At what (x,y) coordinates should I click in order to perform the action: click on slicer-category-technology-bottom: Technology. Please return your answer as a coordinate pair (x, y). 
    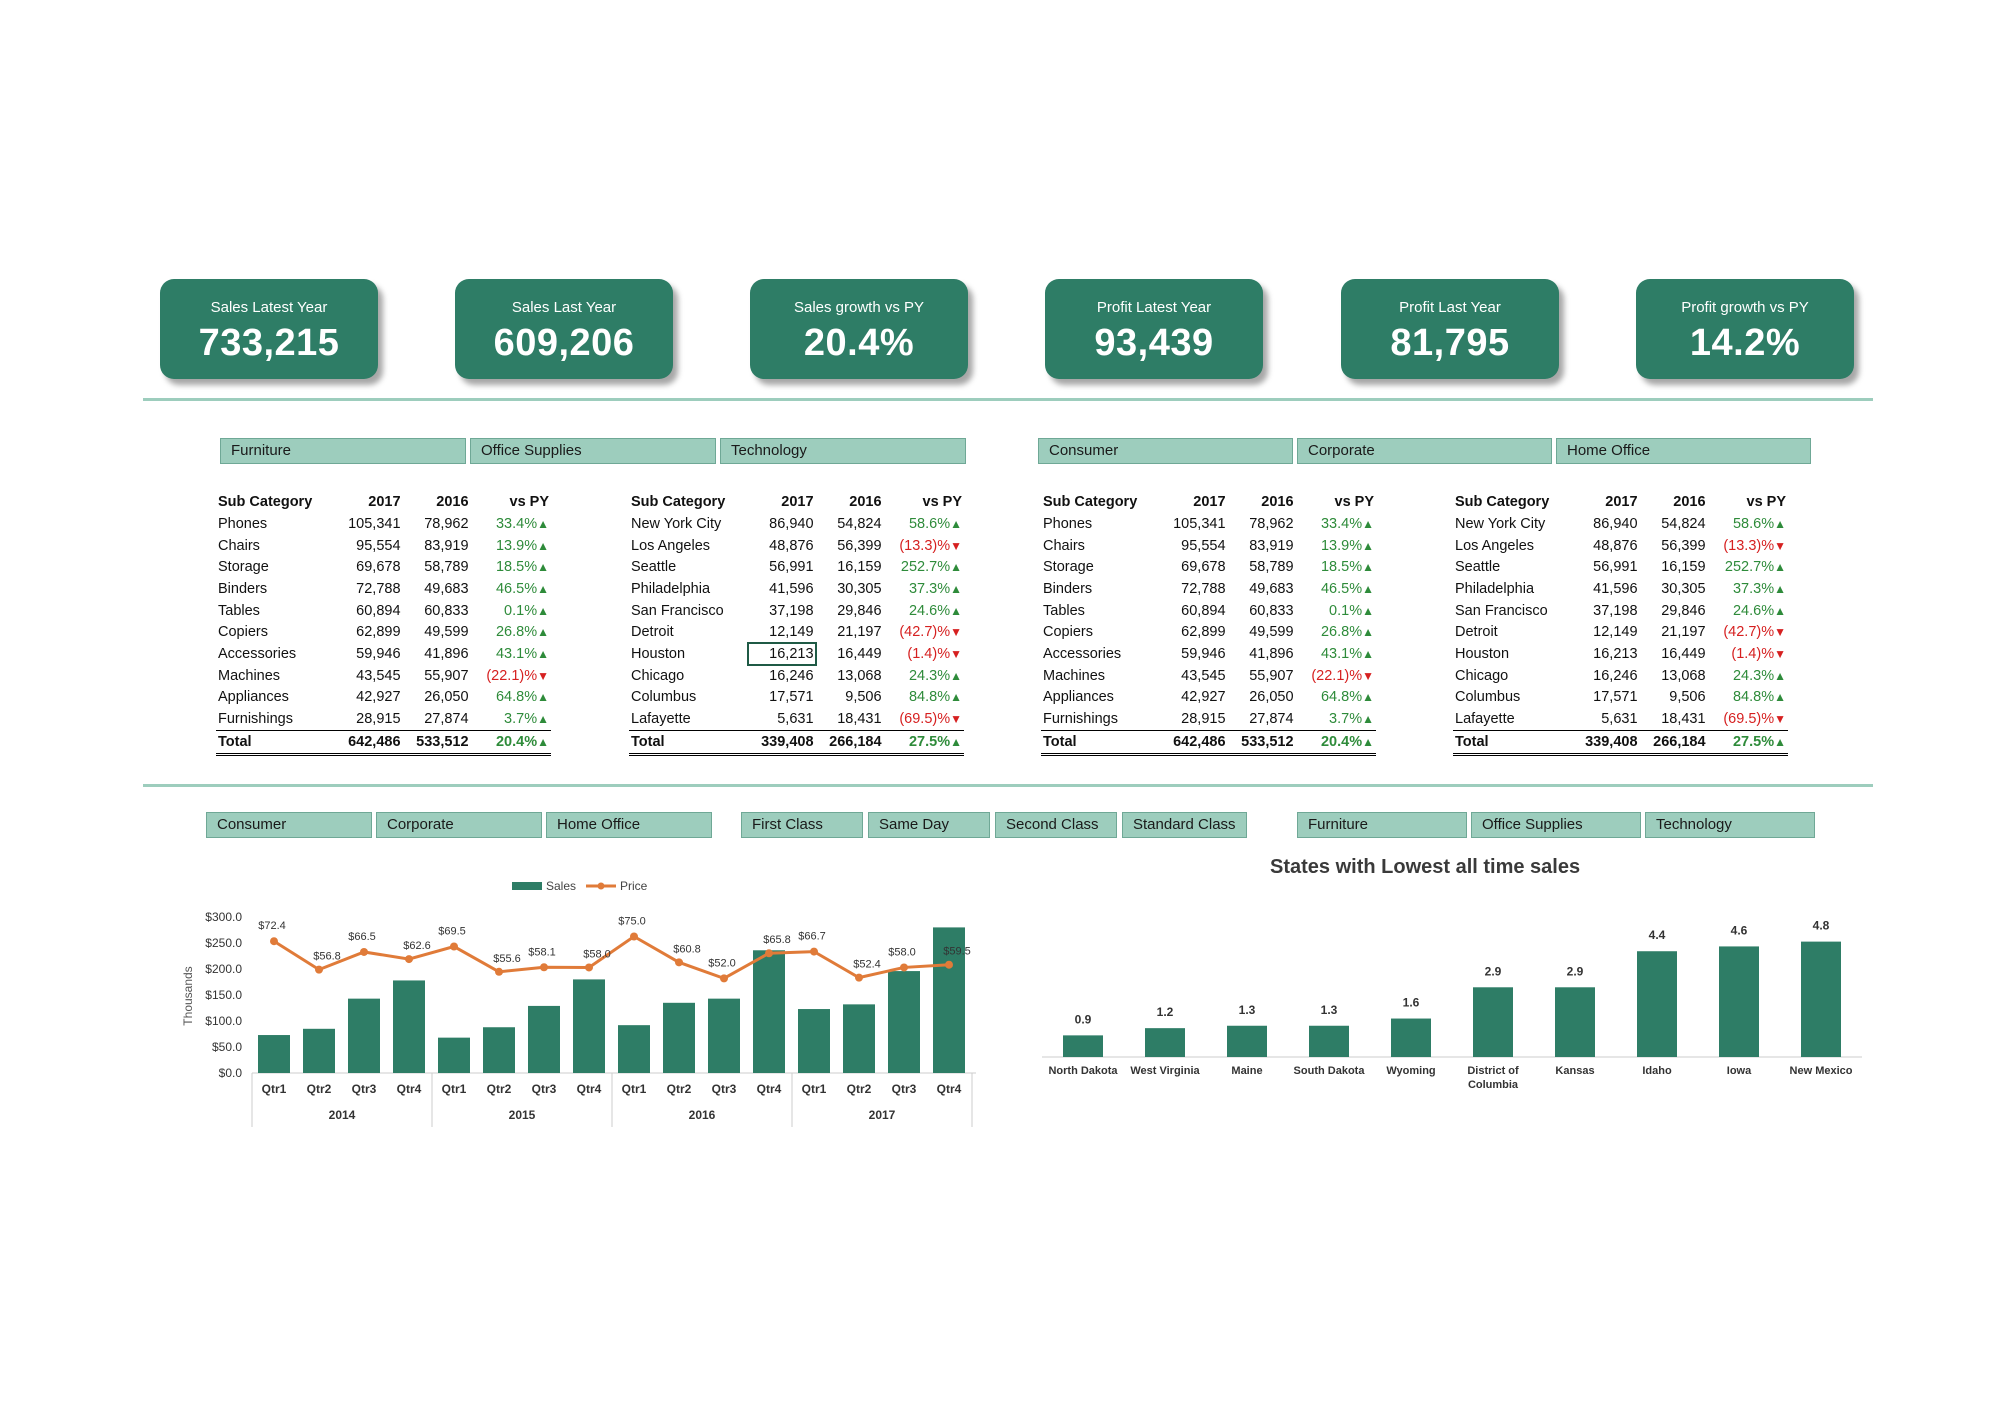
    Looking at the image, I should click on (1730, 825).